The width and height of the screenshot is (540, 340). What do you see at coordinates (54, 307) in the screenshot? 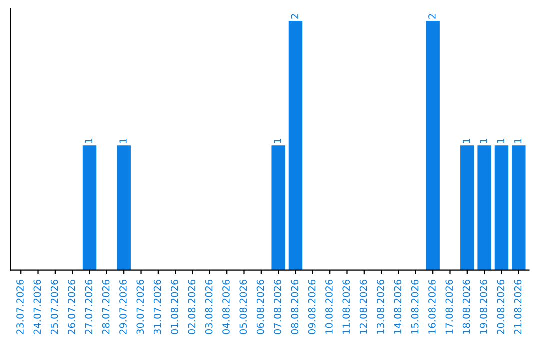
I see `x-tick-label: 25.07.2026` at bounding box center [54, 307].